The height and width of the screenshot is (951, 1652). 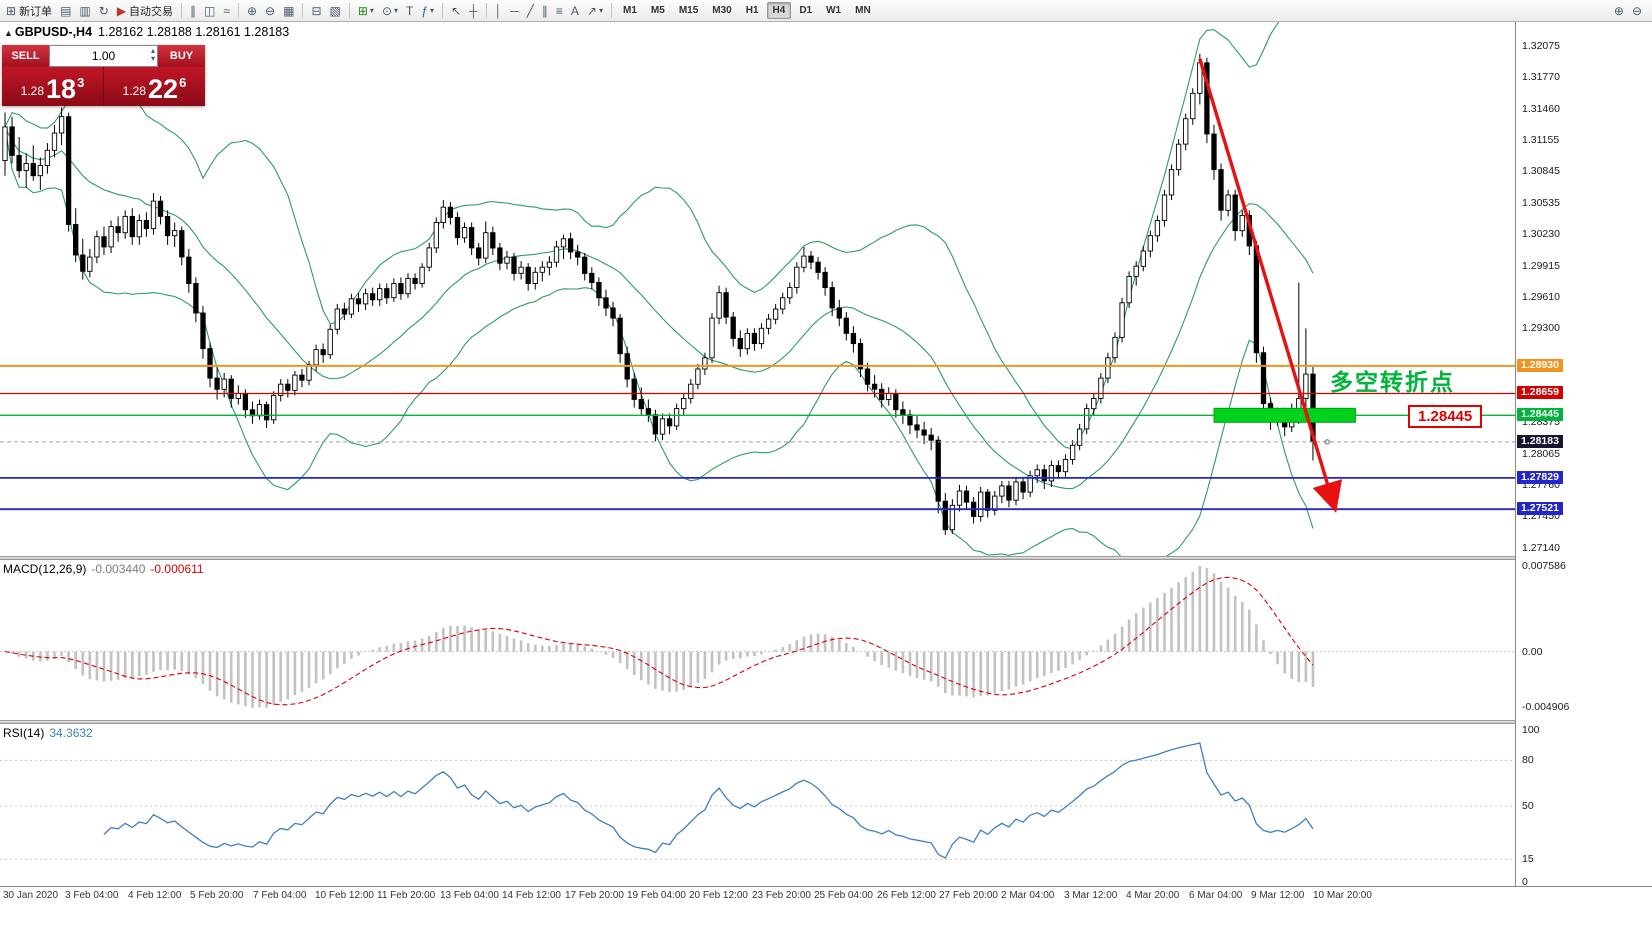 What do you see at coordinates (545, 11) in the screenshot?
I see `channel-icon: ∥` at bounding box center [545, 11].